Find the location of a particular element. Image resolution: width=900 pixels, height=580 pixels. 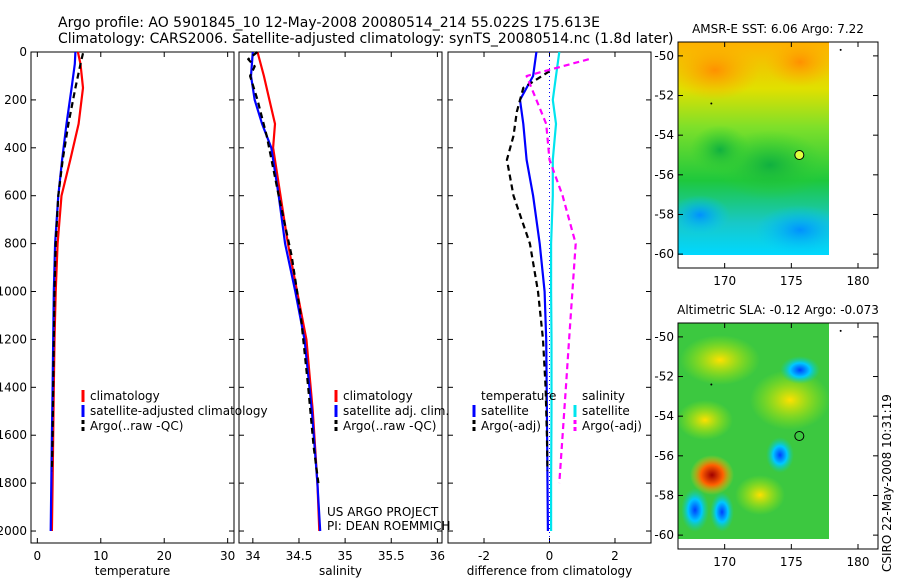

y-tick-label-temperature-profile: 1400 is located at coordinates (13, 387).